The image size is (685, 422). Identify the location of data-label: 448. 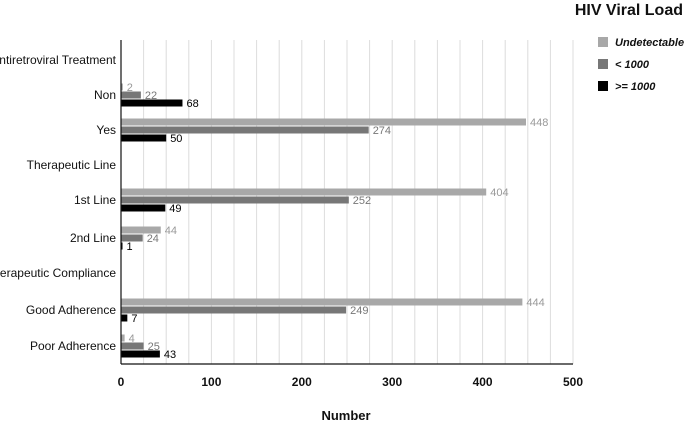
(539, 123).